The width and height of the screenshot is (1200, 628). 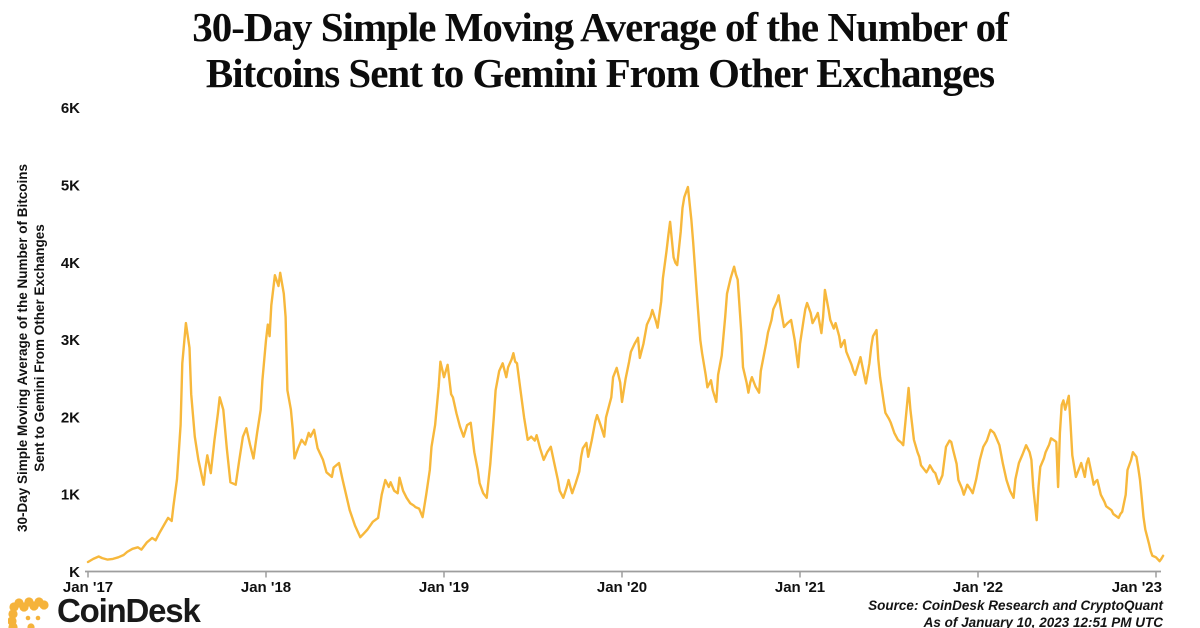 What do you see at coordinates (70, 108) in the screenshot?
I see `y-tick-label: 6K` at bounding box center [70, 108].